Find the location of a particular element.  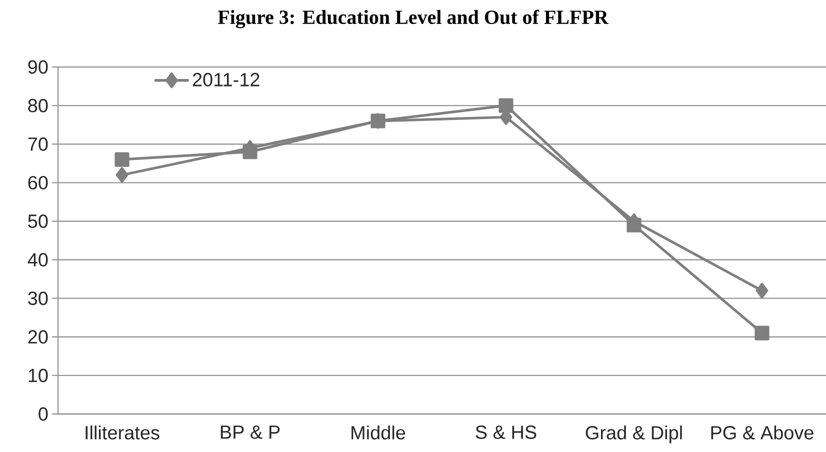

y-tick-label: 0 is located at coordinates (43, 414).